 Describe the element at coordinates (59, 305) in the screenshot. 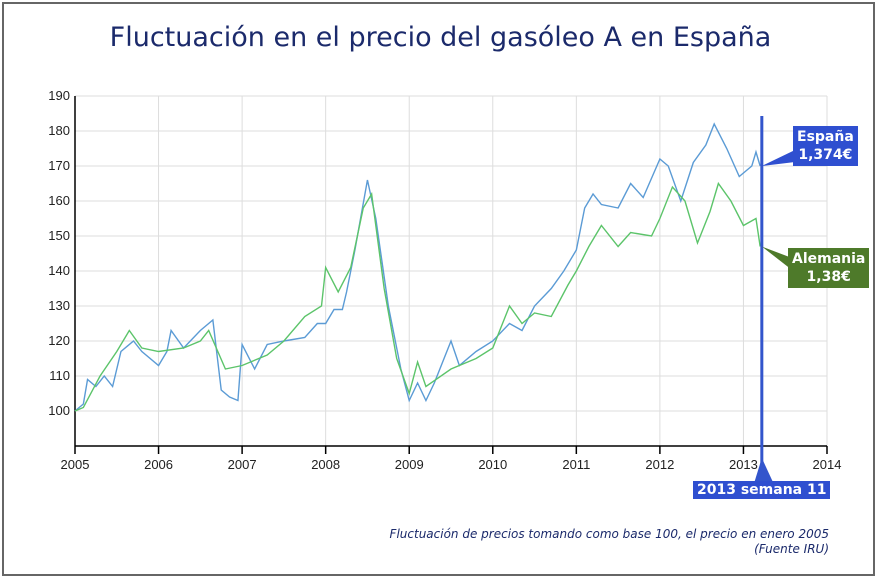

I see `y-tick-label: 130` at that location.